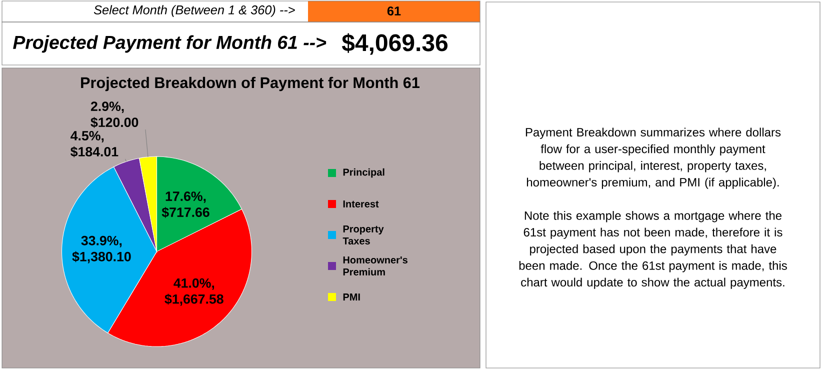  I want to click on legend-label: Homeowner's Premium, so click(375, 266).